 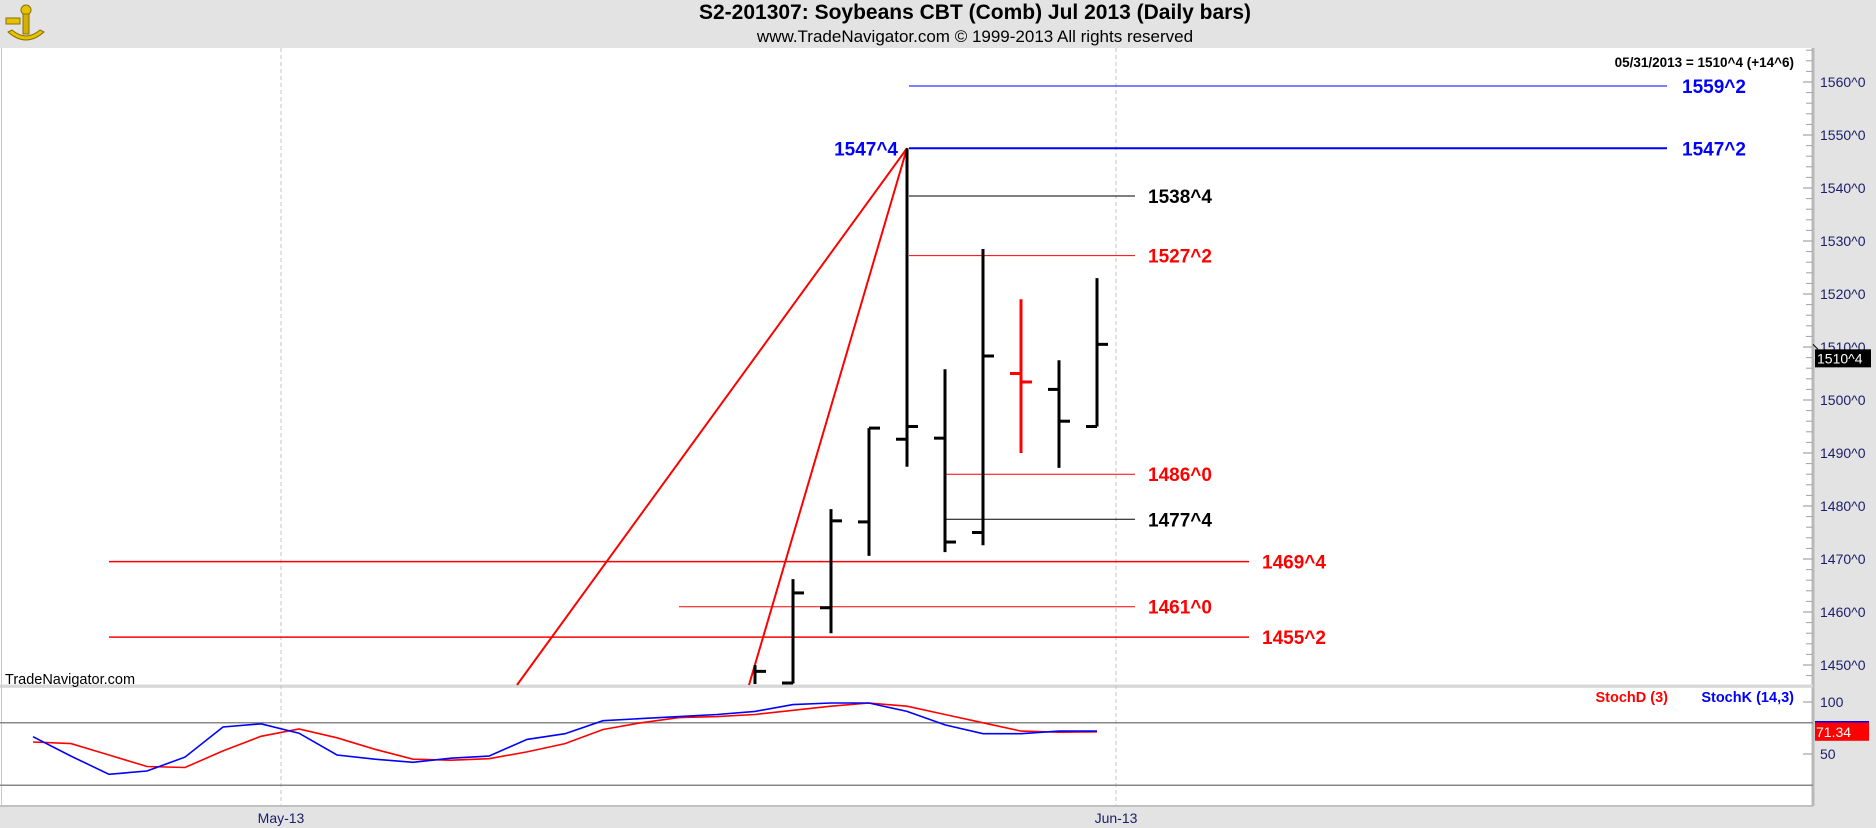 What do you see at coordinates (1843, 188) in the screenshot?
I see `price-axis-label: 1540^0` at bounding box center [1843, 188].